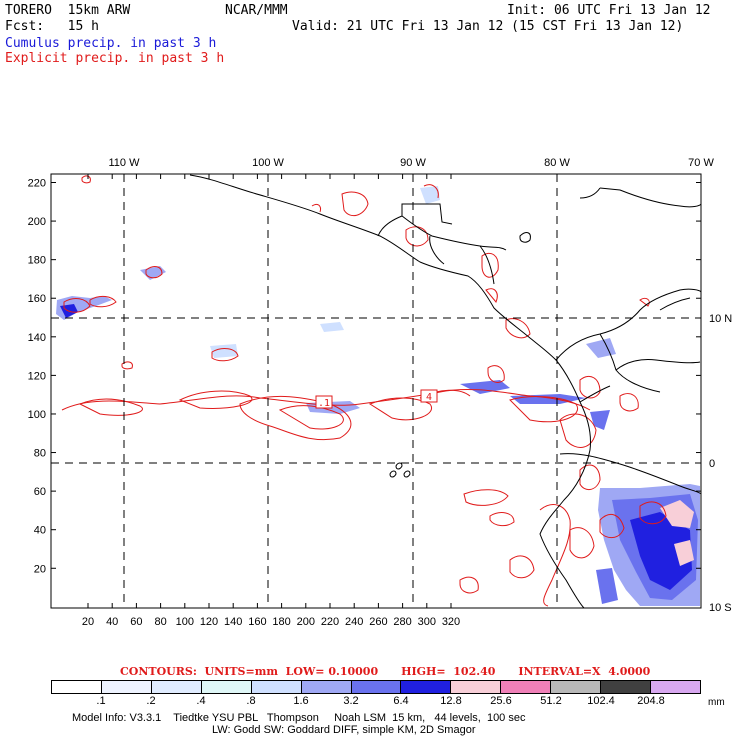  I want to click on y-grid-label: 160, so click(37, 299).